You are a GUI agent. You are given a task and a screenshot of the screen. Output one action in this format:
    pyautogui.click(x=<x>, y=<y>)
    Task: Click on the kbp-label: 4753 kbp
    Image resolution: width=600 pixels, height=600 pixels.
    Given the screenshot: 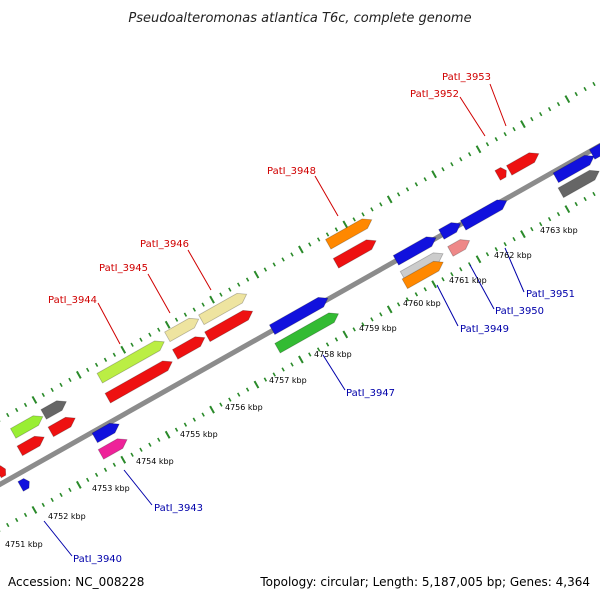 What is the action you would take?
    pyautogui.click(x=111, y=488)
    